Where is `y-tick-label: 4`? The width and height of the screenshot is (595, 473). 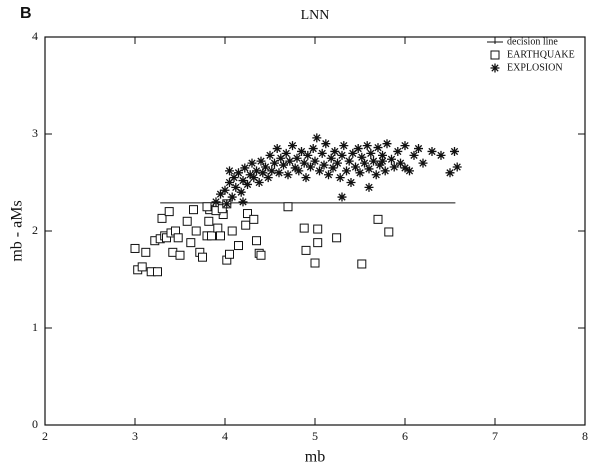 y-tick-label: 4 is located at coordinates (35, 36).